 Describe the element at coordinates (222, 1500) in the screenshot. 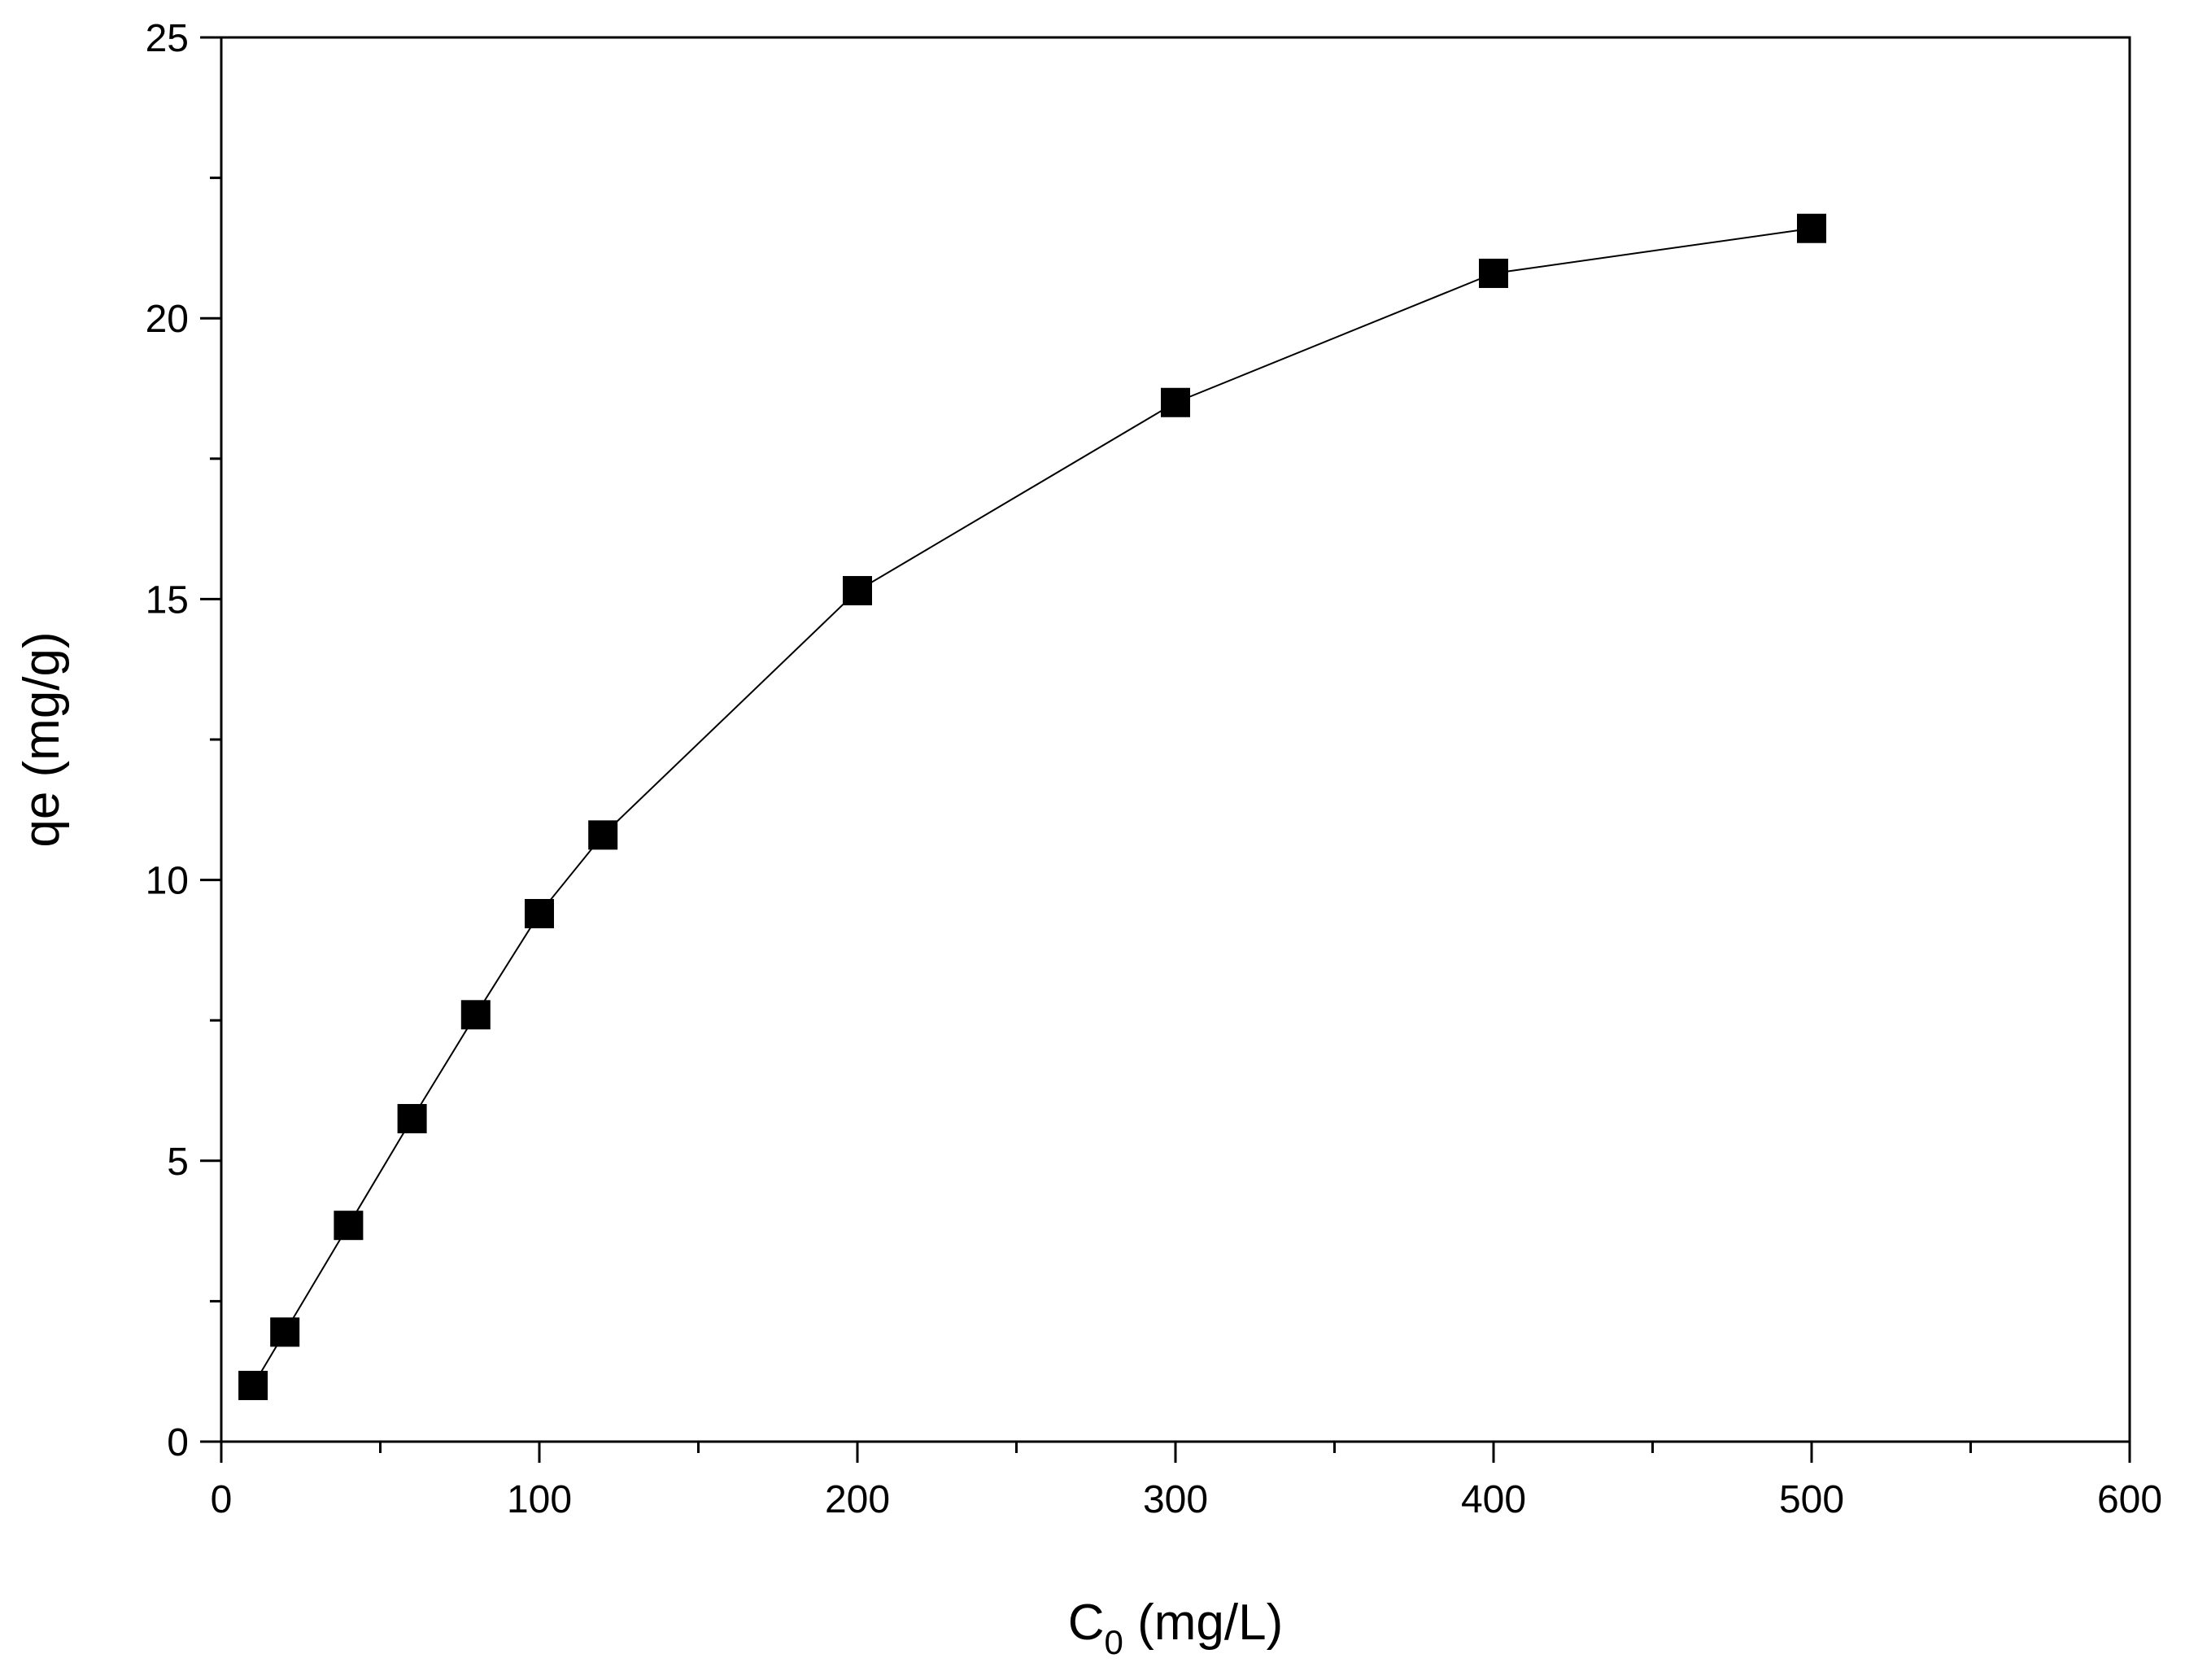

I see `x-tick-label: 0` at that location.